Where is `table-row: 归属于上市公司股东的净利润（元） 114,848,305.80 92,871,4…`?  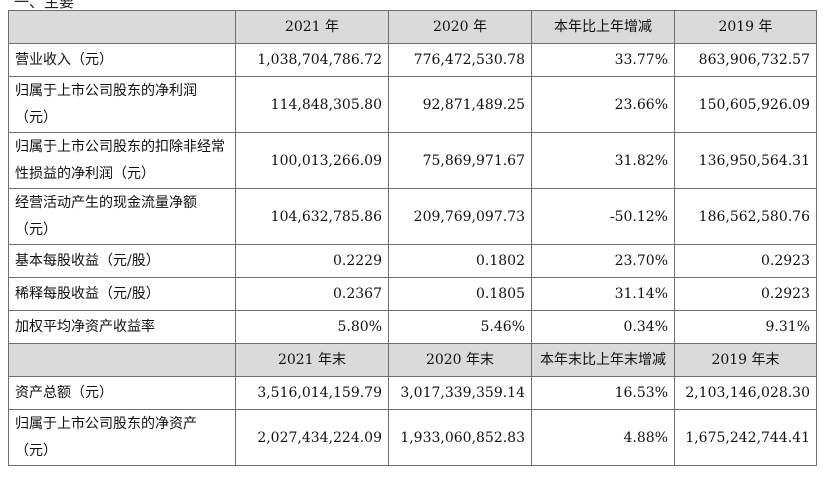
table-row: 归属于上市公司股东的净利润（元） 114,848,305.80 92,871,4… is located at coordinates (412, 104).